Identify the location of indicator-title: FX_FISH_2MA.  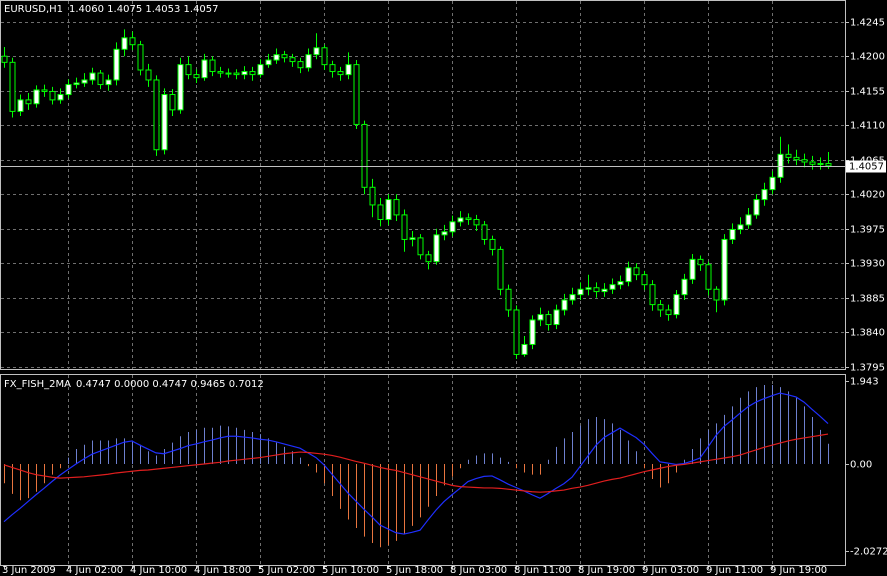
(37, 384).